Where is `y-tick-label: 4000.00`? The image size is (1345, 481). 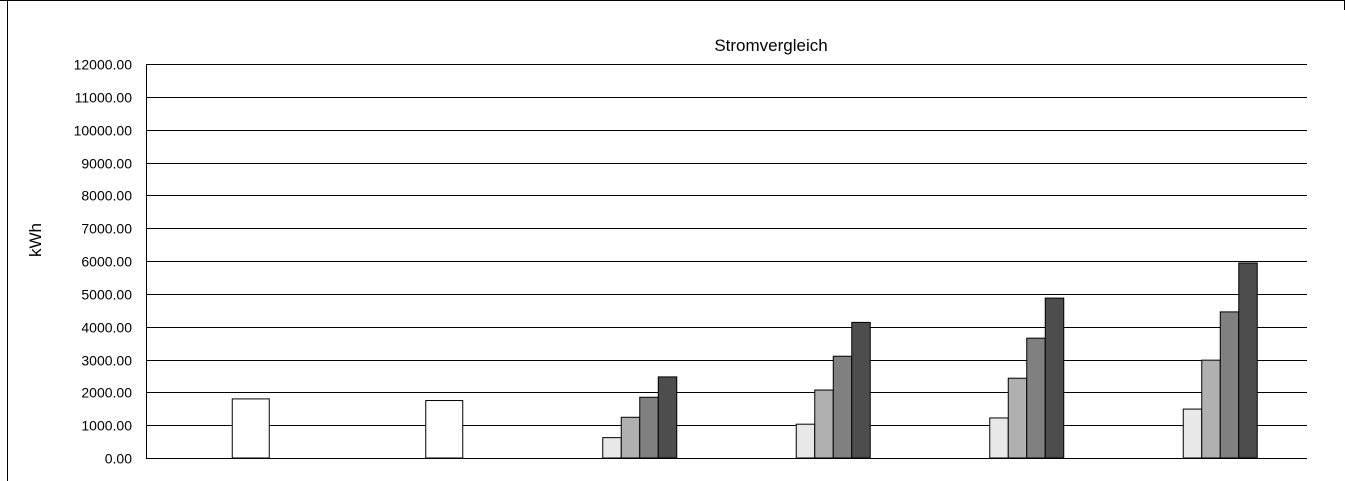
y-tick-label: 4000.00 is located at coordinates (106, 328).